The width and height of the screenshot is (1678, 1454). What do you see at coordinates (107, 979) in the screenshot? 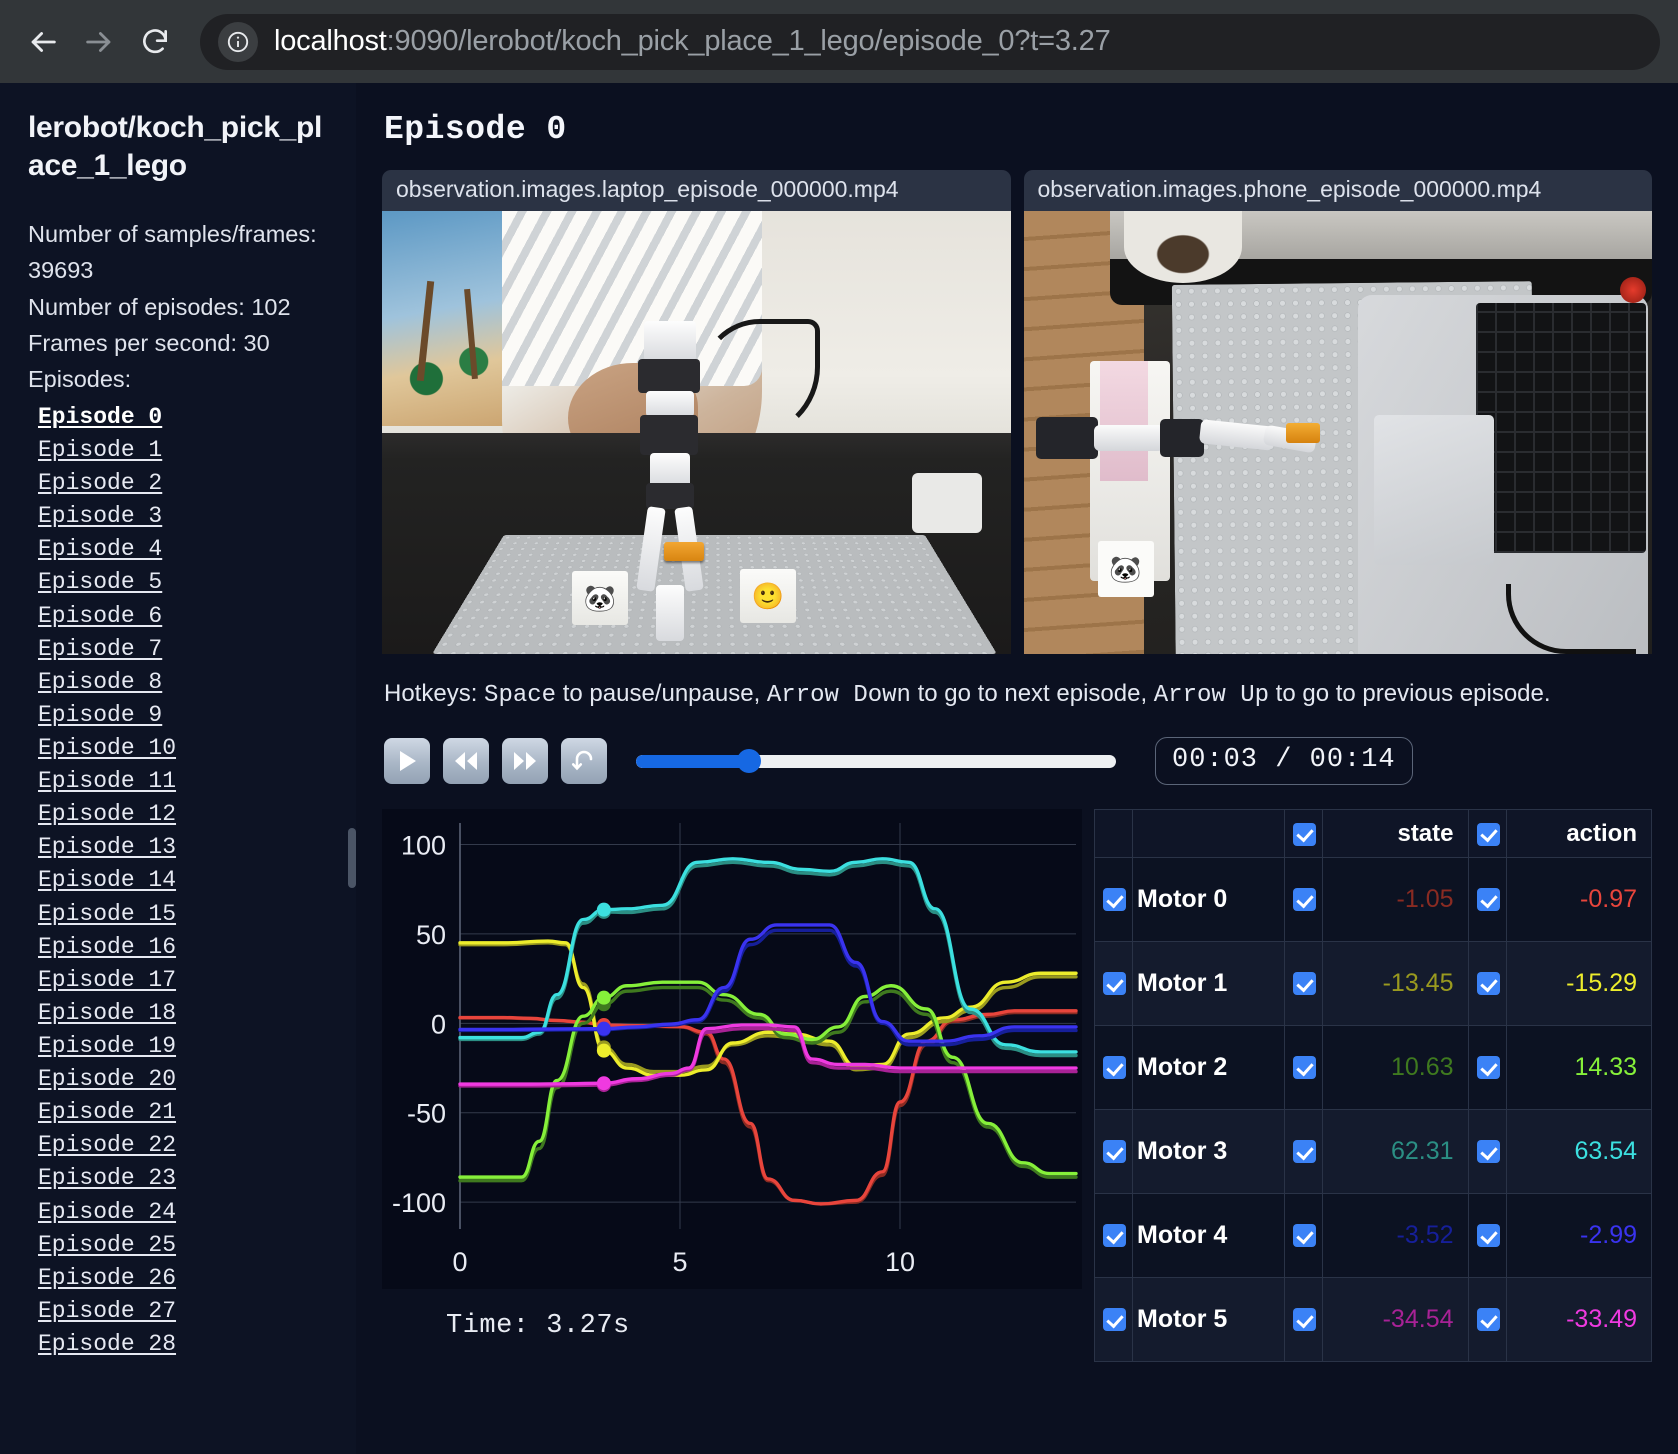
I see `sidebar-item-episode-17: Episode 17` at bounding box center [107, 979].